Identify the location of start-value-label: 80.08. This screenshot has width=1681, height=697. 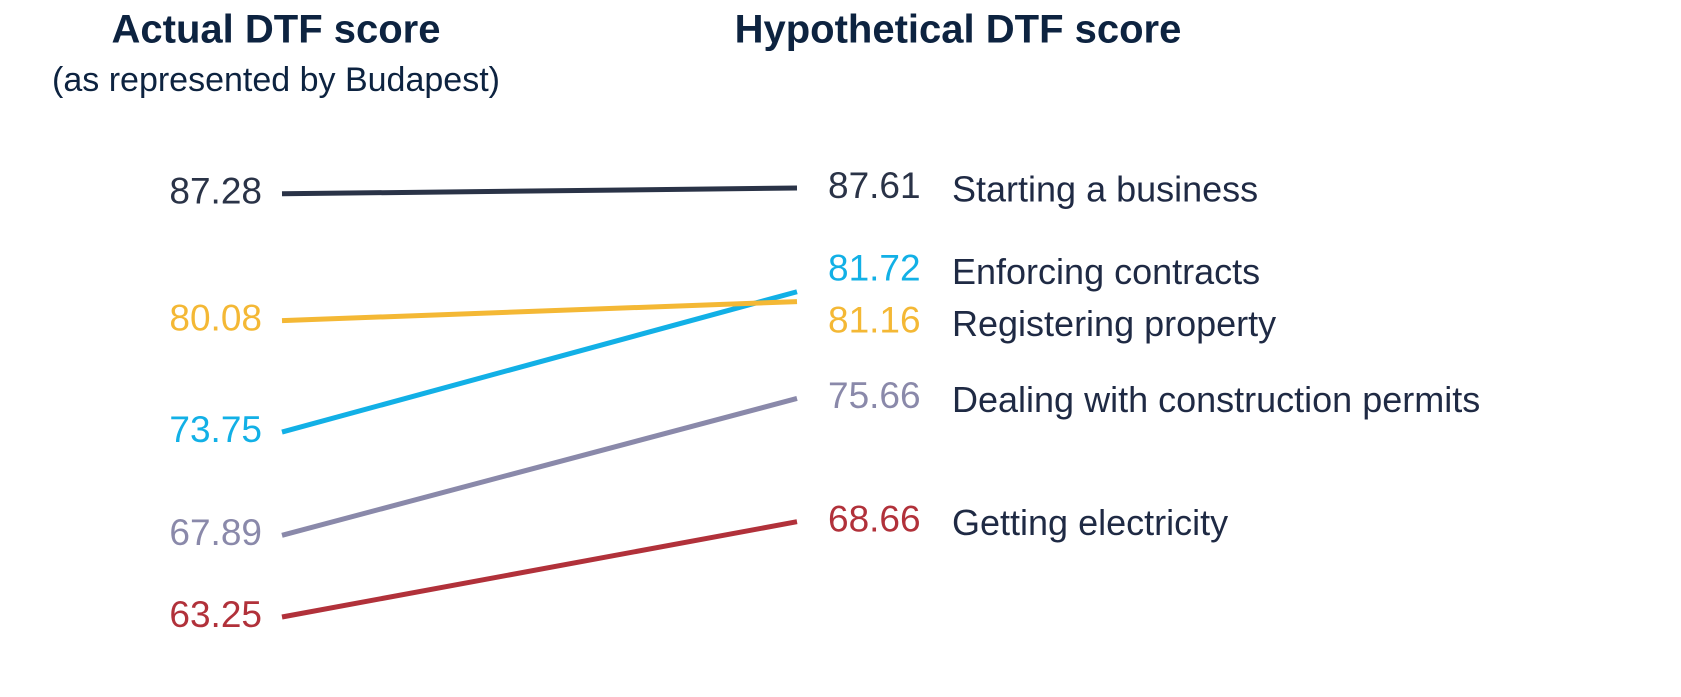
(215, 317).